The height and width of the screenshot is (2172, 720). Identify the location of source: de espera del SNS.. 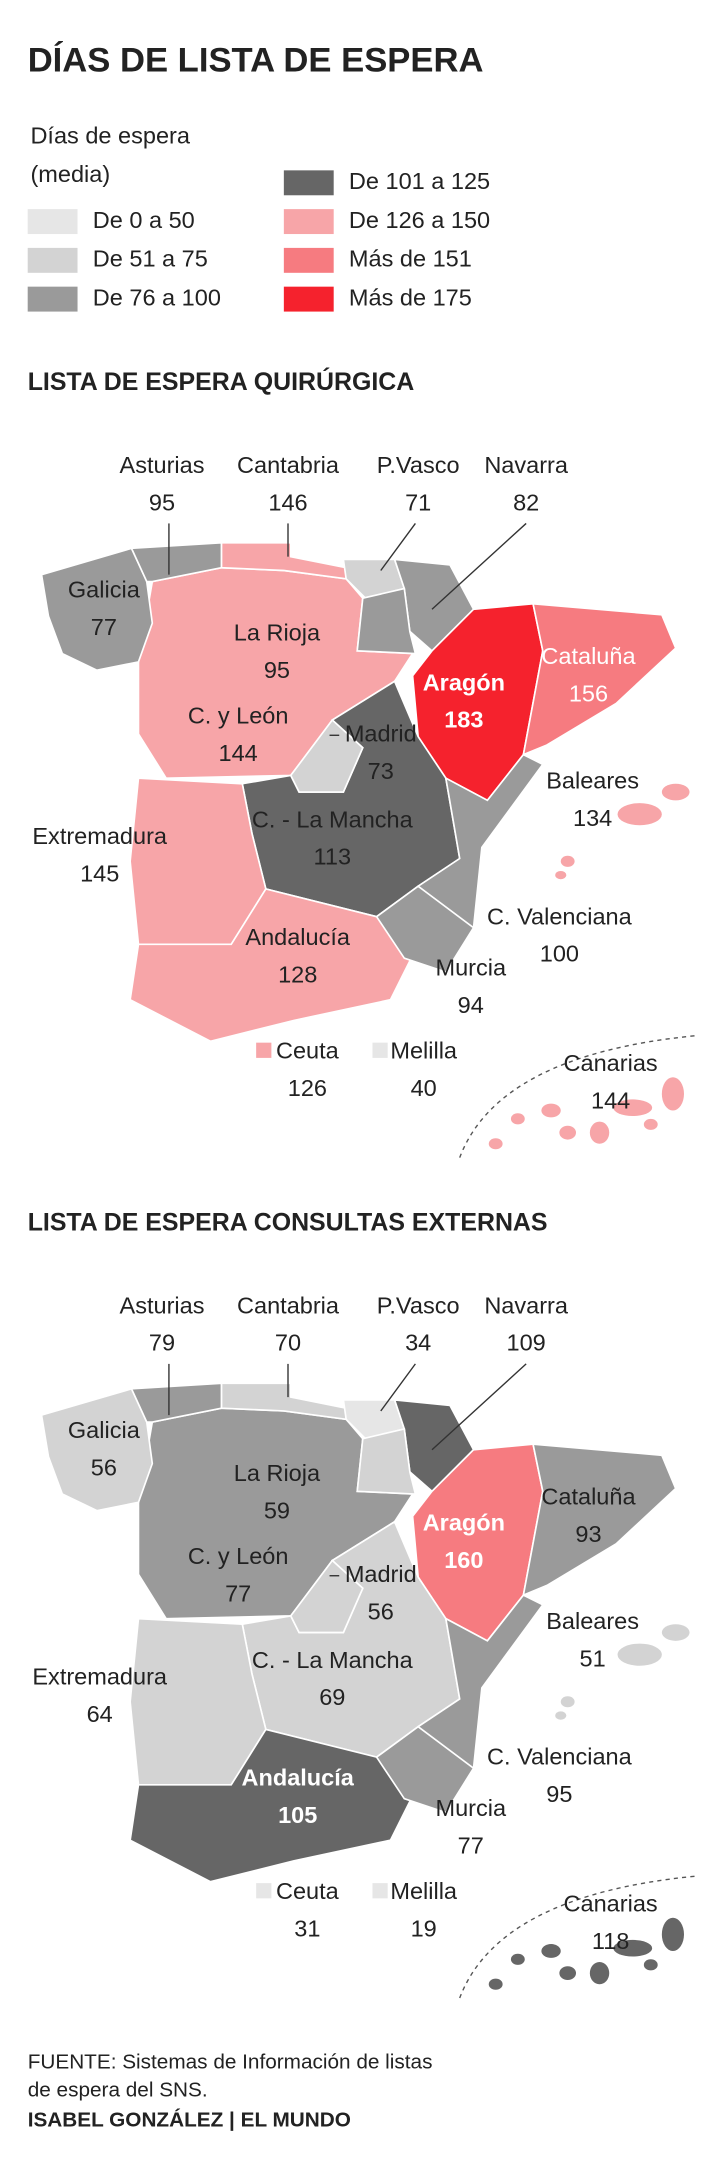
(118, 2089).